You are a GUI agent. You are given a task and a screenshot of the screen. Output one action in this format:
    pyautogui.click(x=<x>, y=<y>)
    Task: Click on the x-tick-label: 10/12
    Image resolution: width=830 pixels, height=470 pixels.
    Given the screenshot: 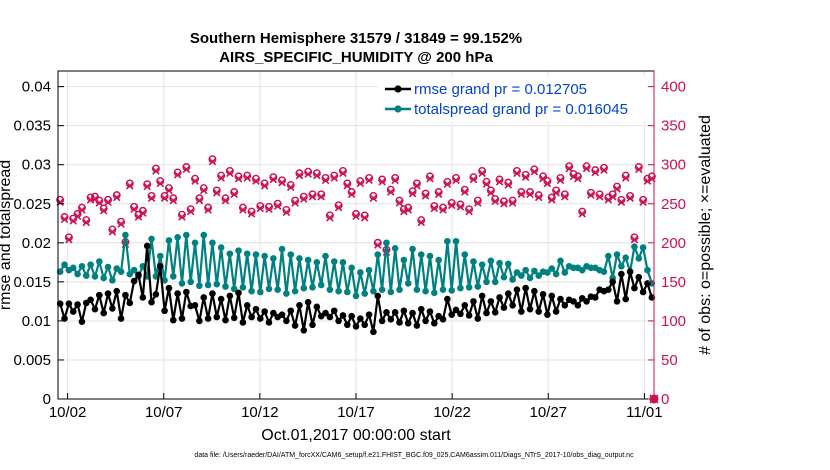 What is the action you would take?
    pyautogui.click(x=260, y=412)
    